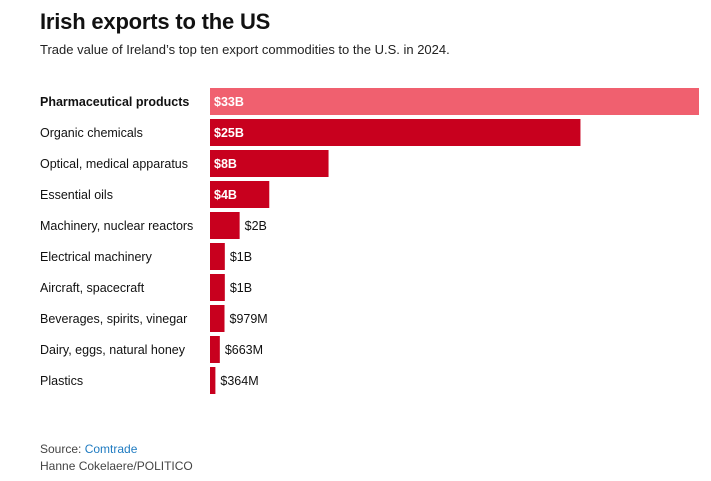  Describe the element at coordinates (249, 319) in the screenshot. I see `value-label: $979M` at that location.